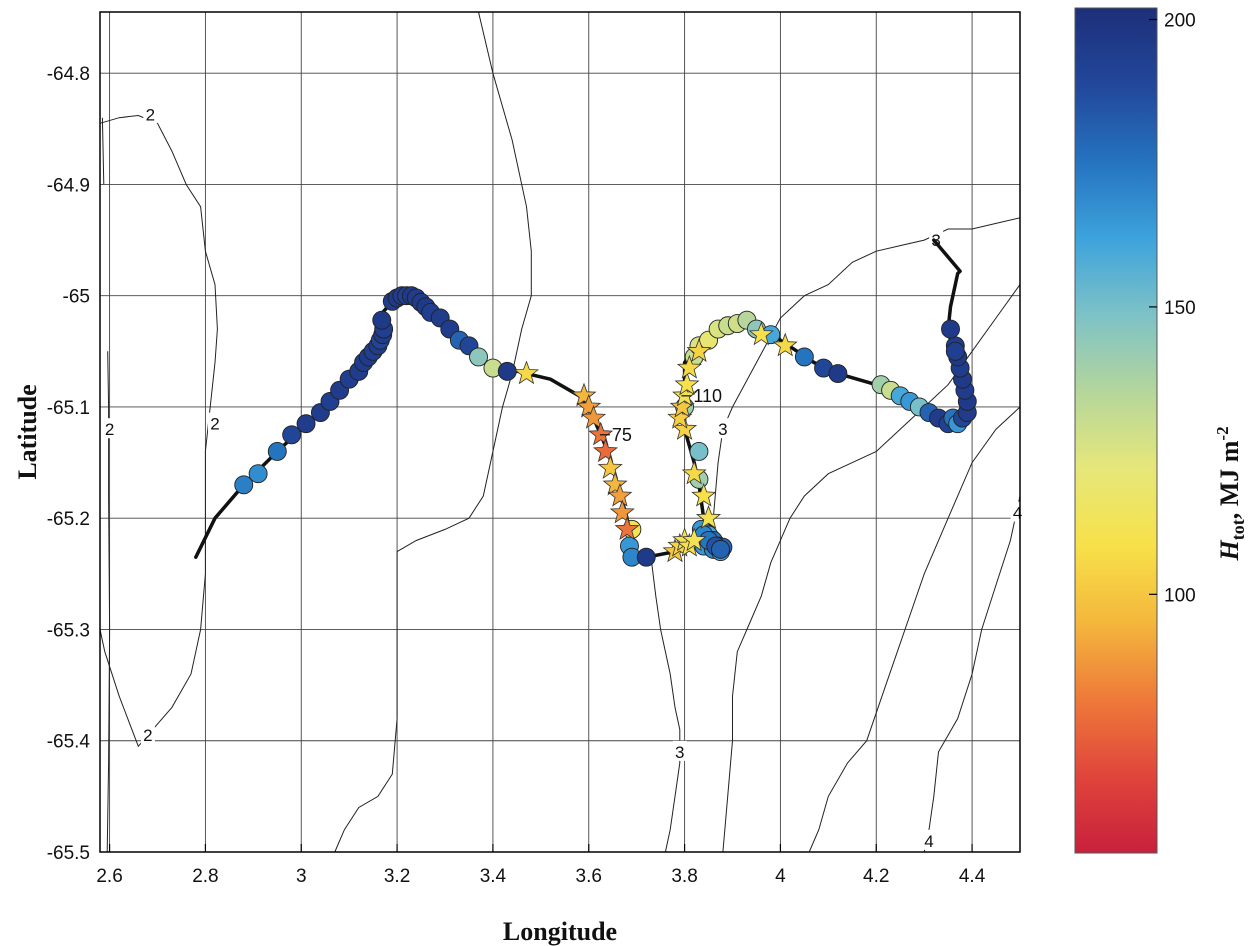 This screenshot has width=1251, height=946. What do you see at coordinates (397, 876) in the screenshot?
I see `x-tick-label: 3.2` at bounding box center [397, 876].